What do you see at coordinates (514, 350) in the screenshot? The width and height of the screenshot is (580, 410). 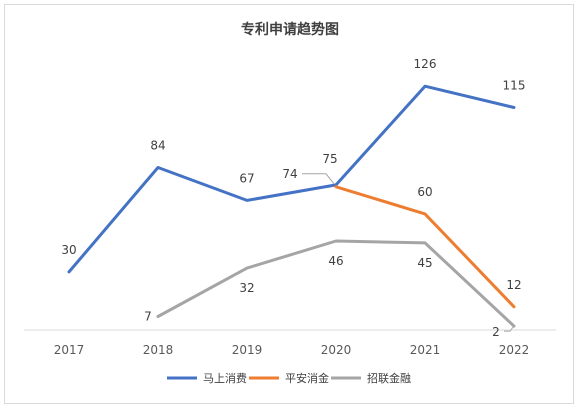 I see `x-tick-label: 2022` at bounding box center [514, 350].